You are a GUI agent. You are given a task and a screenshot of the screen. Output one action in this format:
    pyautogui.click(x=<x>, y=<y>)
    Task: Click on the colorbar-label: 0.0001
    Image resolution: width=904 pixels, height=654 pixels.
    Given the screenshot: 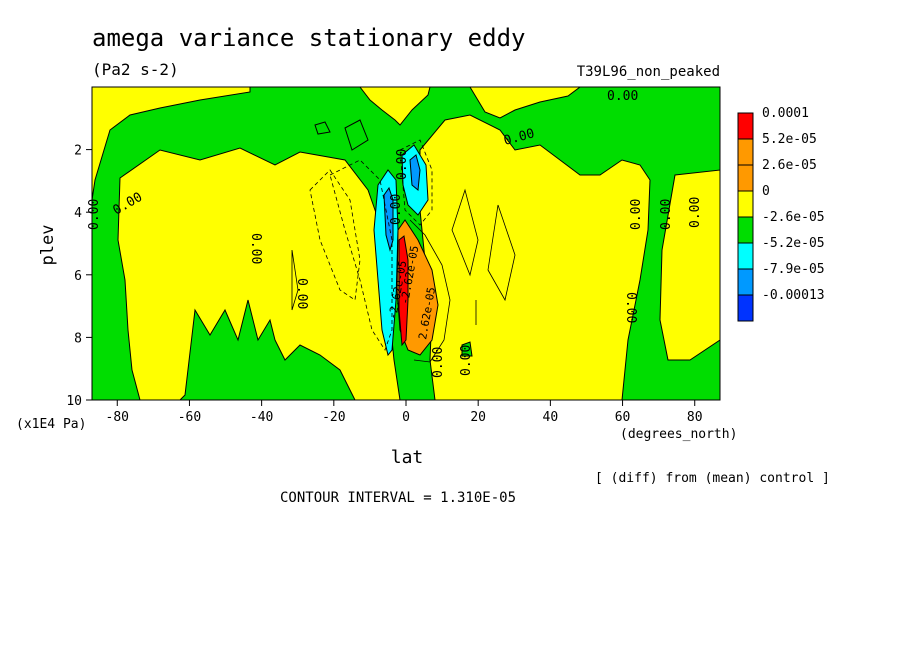 What is the action you would take?
    pyautogui.click(x=785, y=113)
    